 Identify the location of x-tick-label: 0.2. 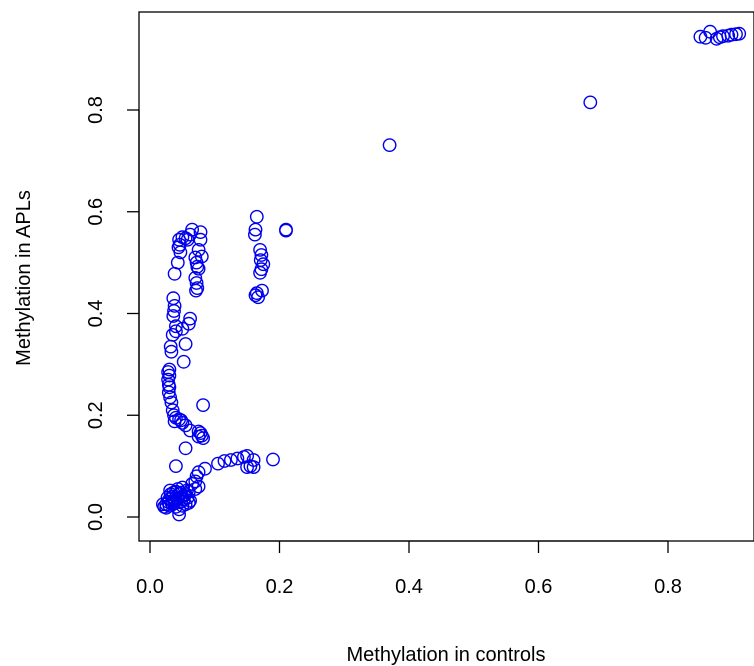
(280, 587).